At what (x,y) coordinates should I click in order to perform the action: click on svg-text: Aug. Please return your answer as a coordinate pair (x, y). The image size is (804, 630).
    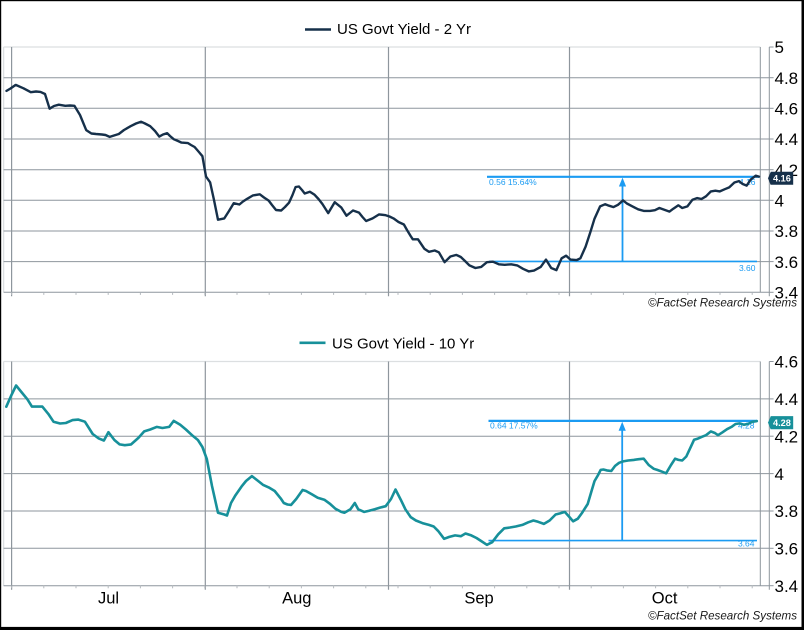
    Looking at the image, I should click on (296, 598).